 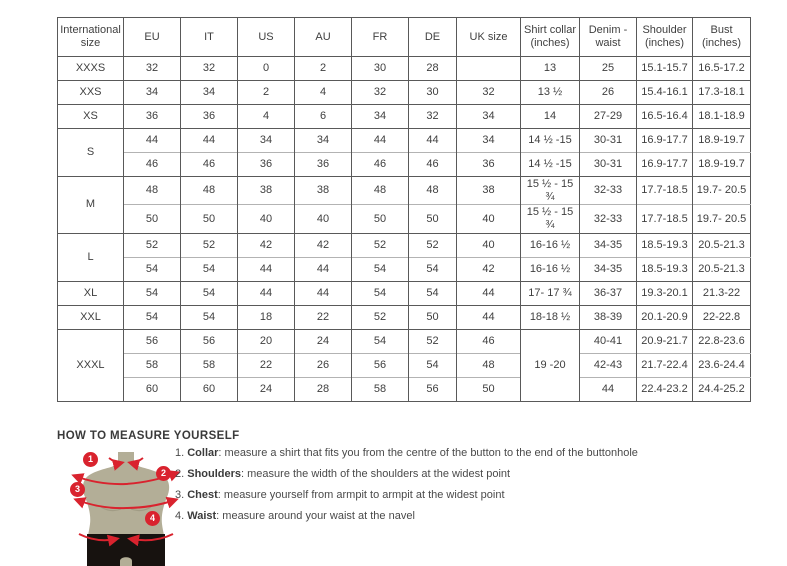 I want to click on table-cell: 30, so click(x=432, y=92).